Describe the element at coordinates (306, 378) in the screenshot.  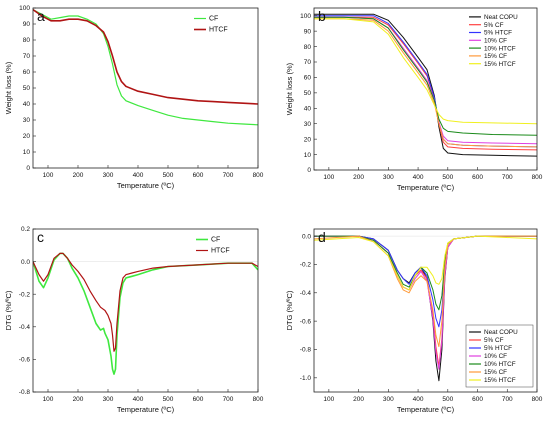
I see `y-tick-label: -1.0` at that location.